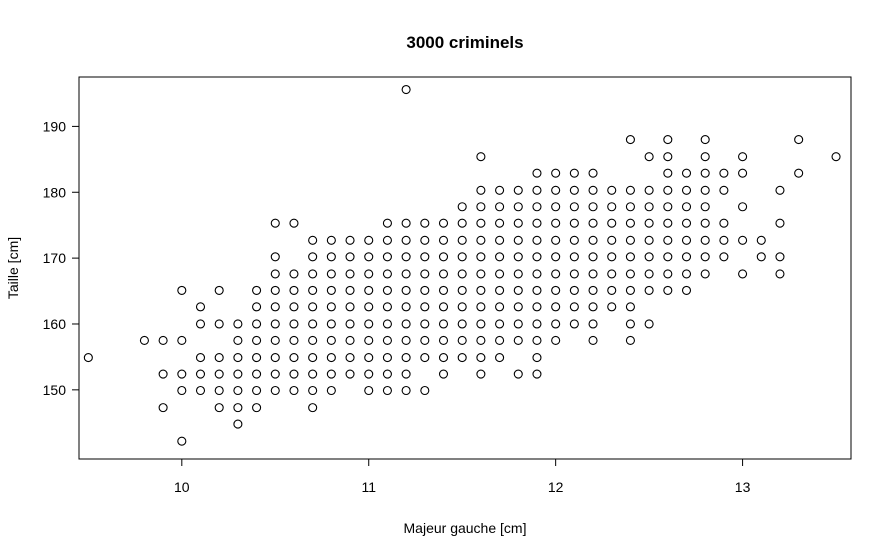  Describe the element at coordinates (464, 42) in the screenshot. I see `chart-title: 3000 criminels` at that location.